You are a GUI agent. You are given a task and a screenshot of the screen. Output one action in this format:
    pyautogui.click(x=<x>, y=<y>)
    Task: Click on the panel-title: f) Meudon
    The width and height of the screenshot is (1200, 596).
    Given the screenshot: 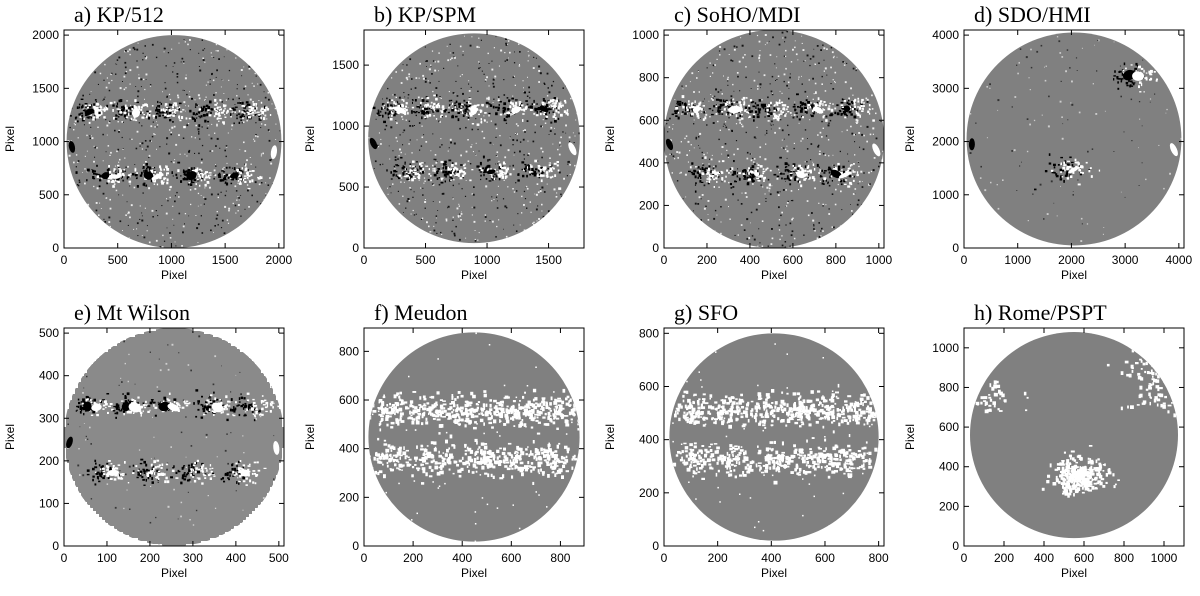 What is the action you would take?
    pyautogui.click(x=421, y=312)
    